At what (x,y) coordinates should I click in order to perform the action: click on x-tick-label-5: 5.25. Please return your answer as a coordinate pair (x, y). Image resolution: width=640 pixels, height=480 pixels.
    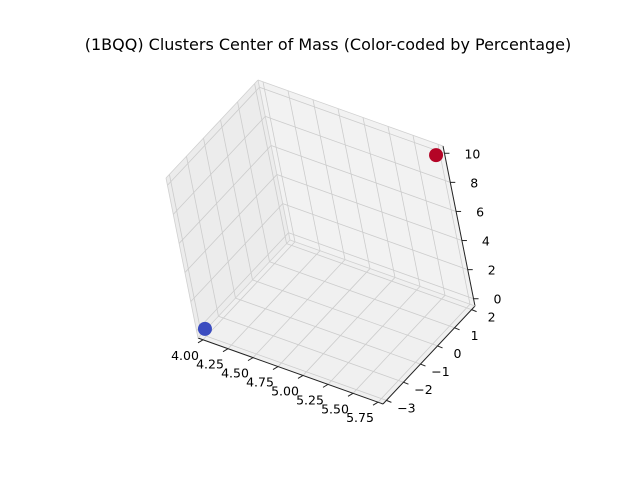
    Looking at the image, I should click on (310, 399).